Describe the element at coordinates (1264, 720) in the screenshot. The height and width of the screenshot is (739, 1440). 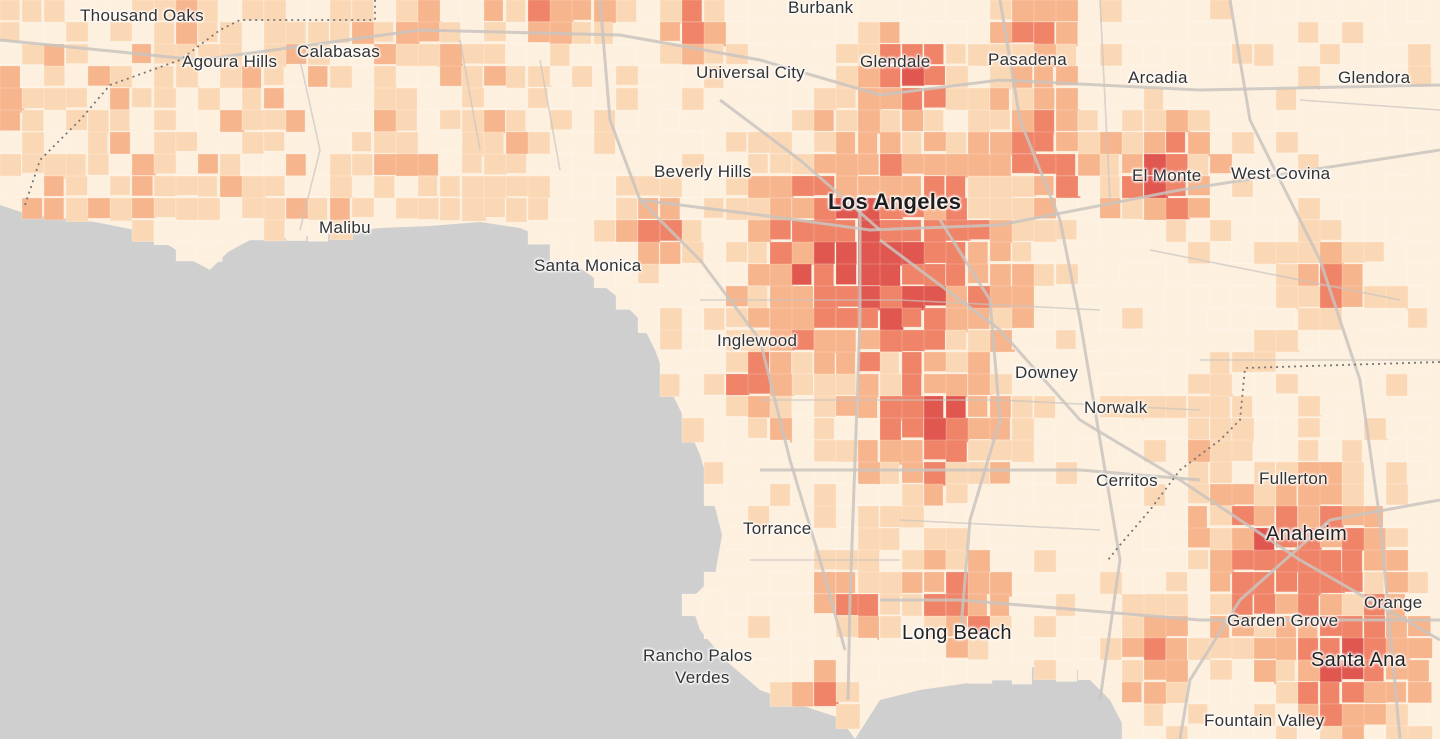
I see `label-fountain-valley: Fountain Valley` at that location.